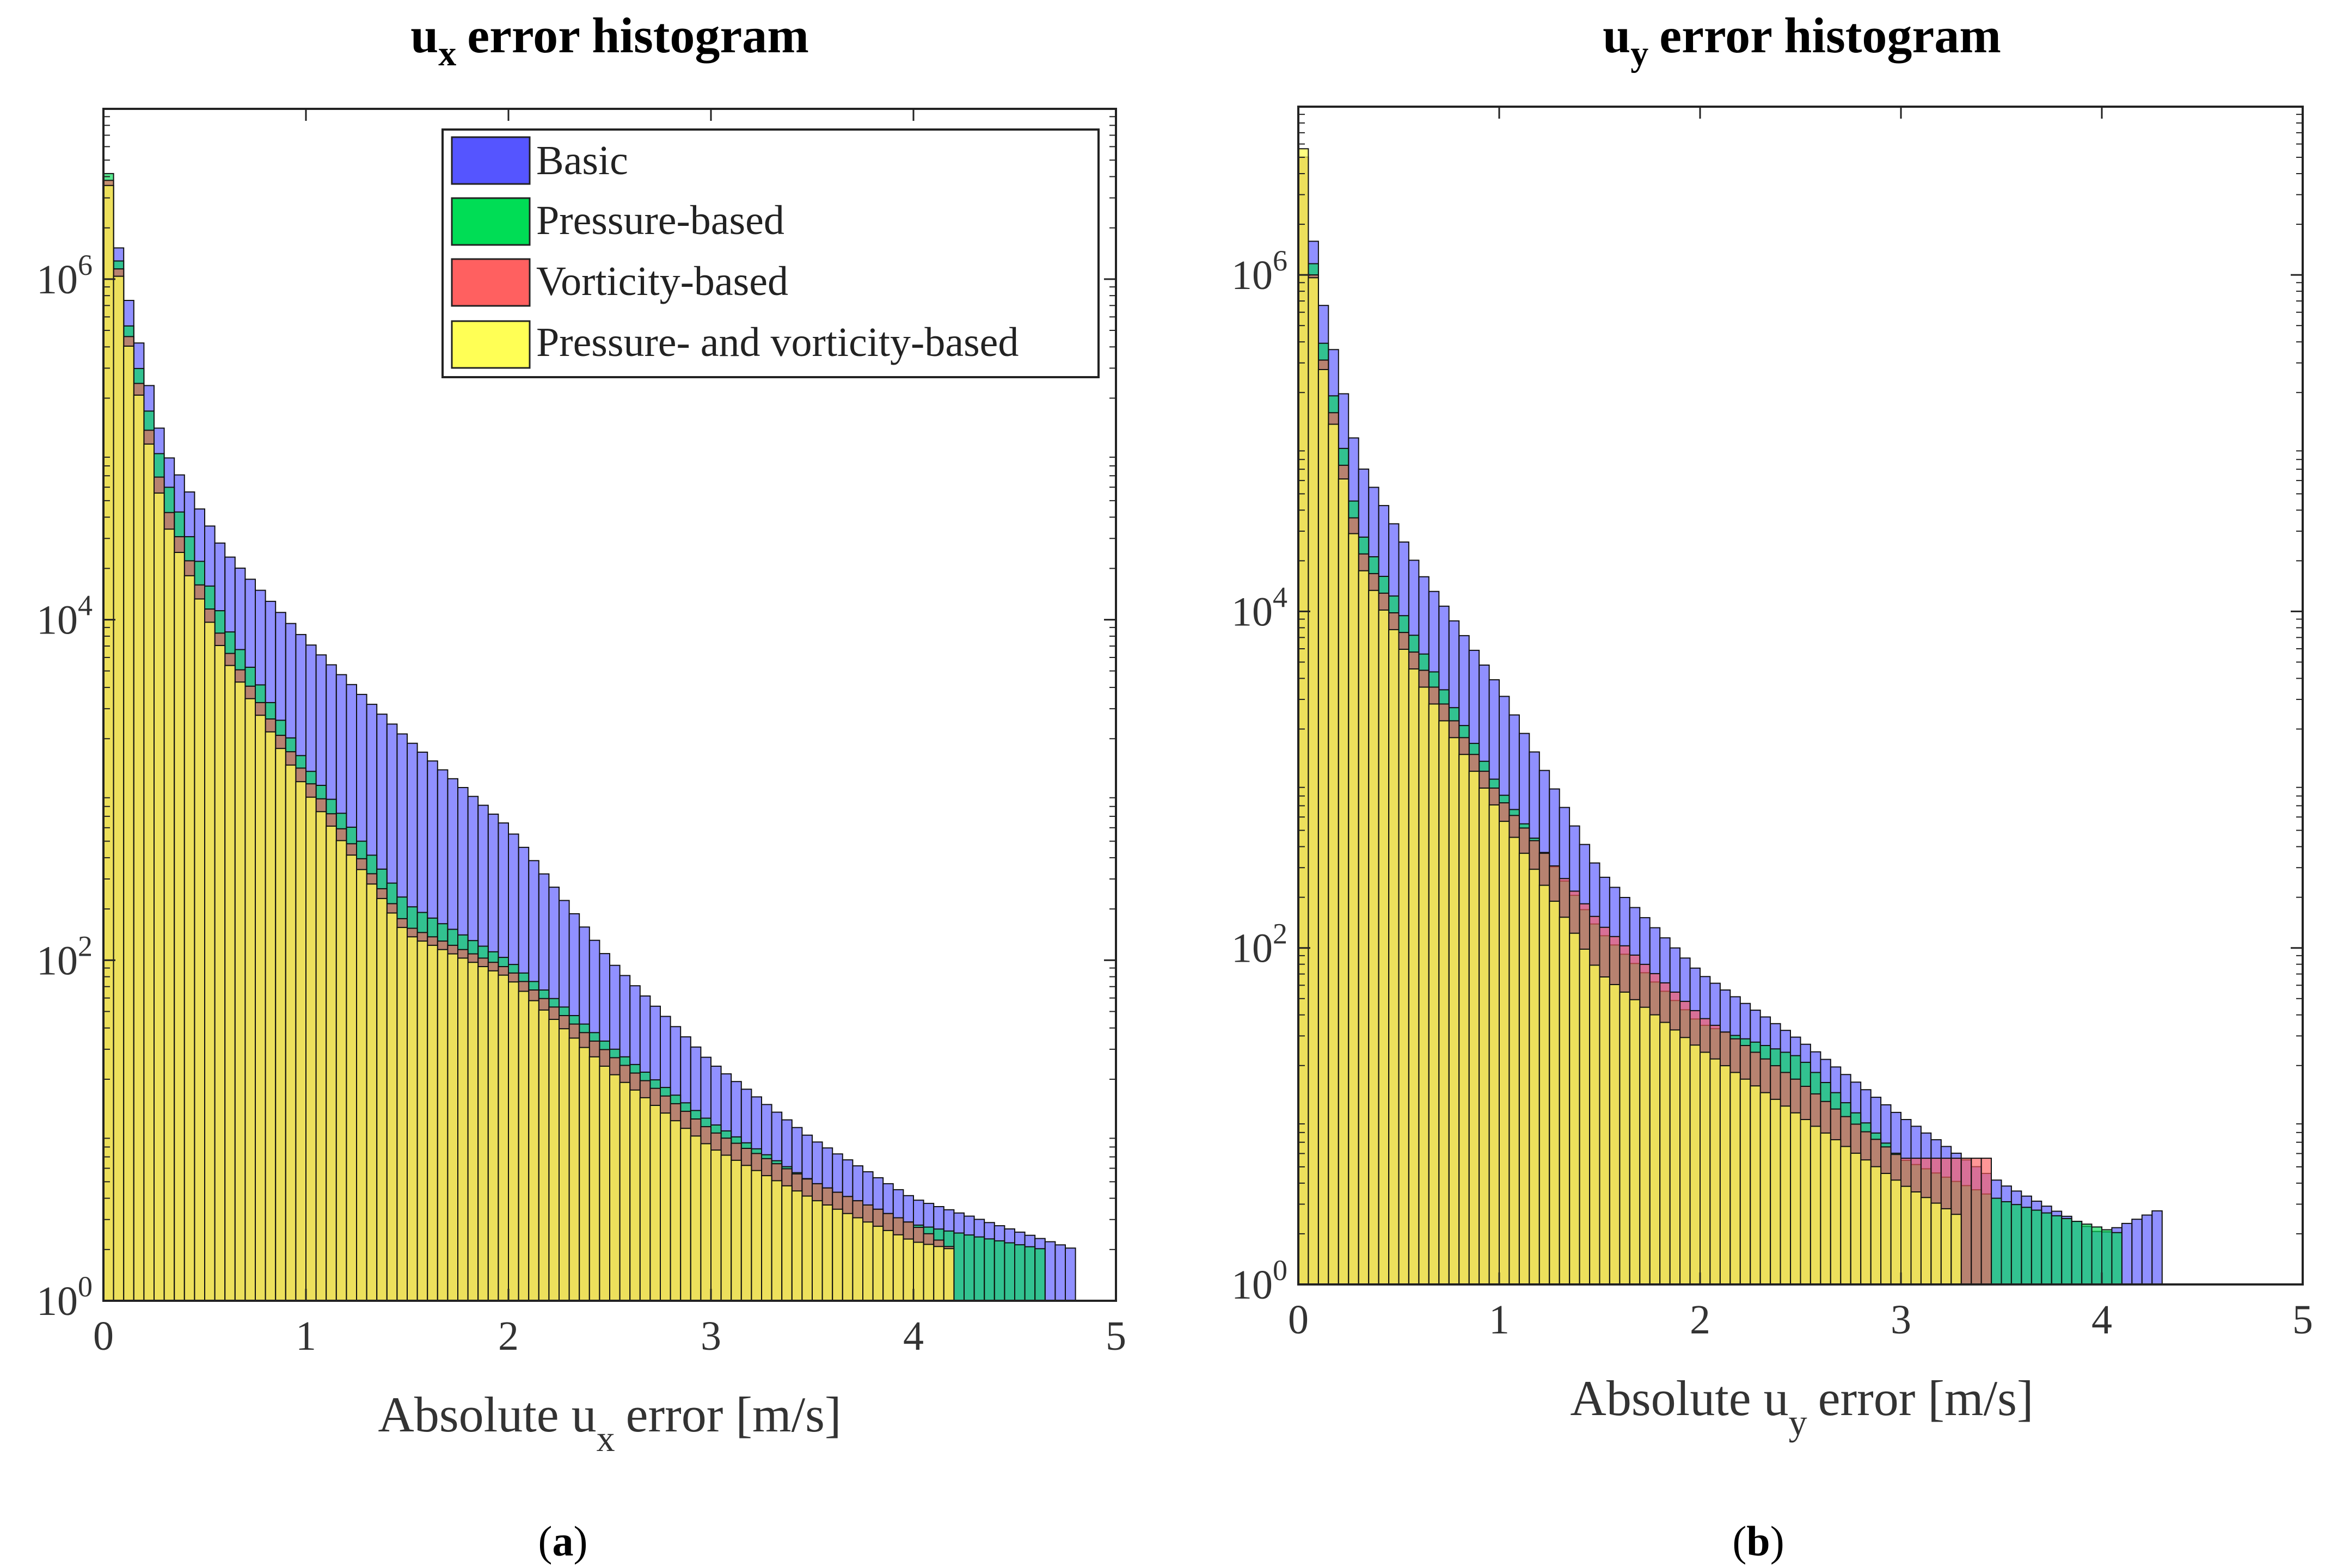 The width and height of the screenshot is (2331, 1568). I want to click on legend-label-basic: Basic, so click(582, 160).